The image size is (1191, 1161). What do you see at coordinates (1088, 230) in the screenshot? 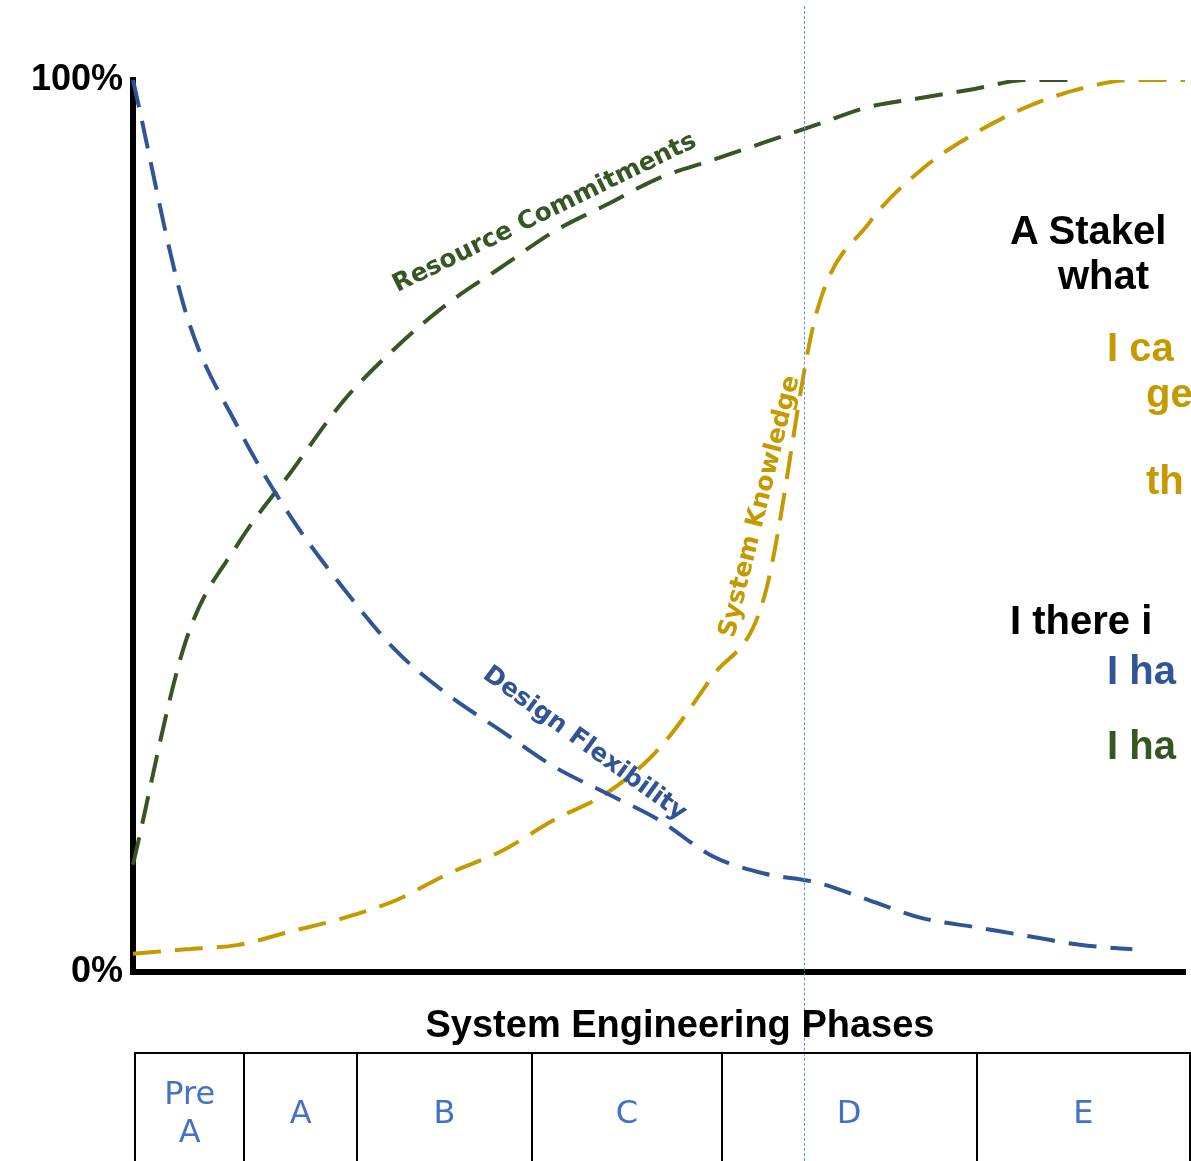
I see `annotation: A Stakel` at bounding box center [1088, 230].